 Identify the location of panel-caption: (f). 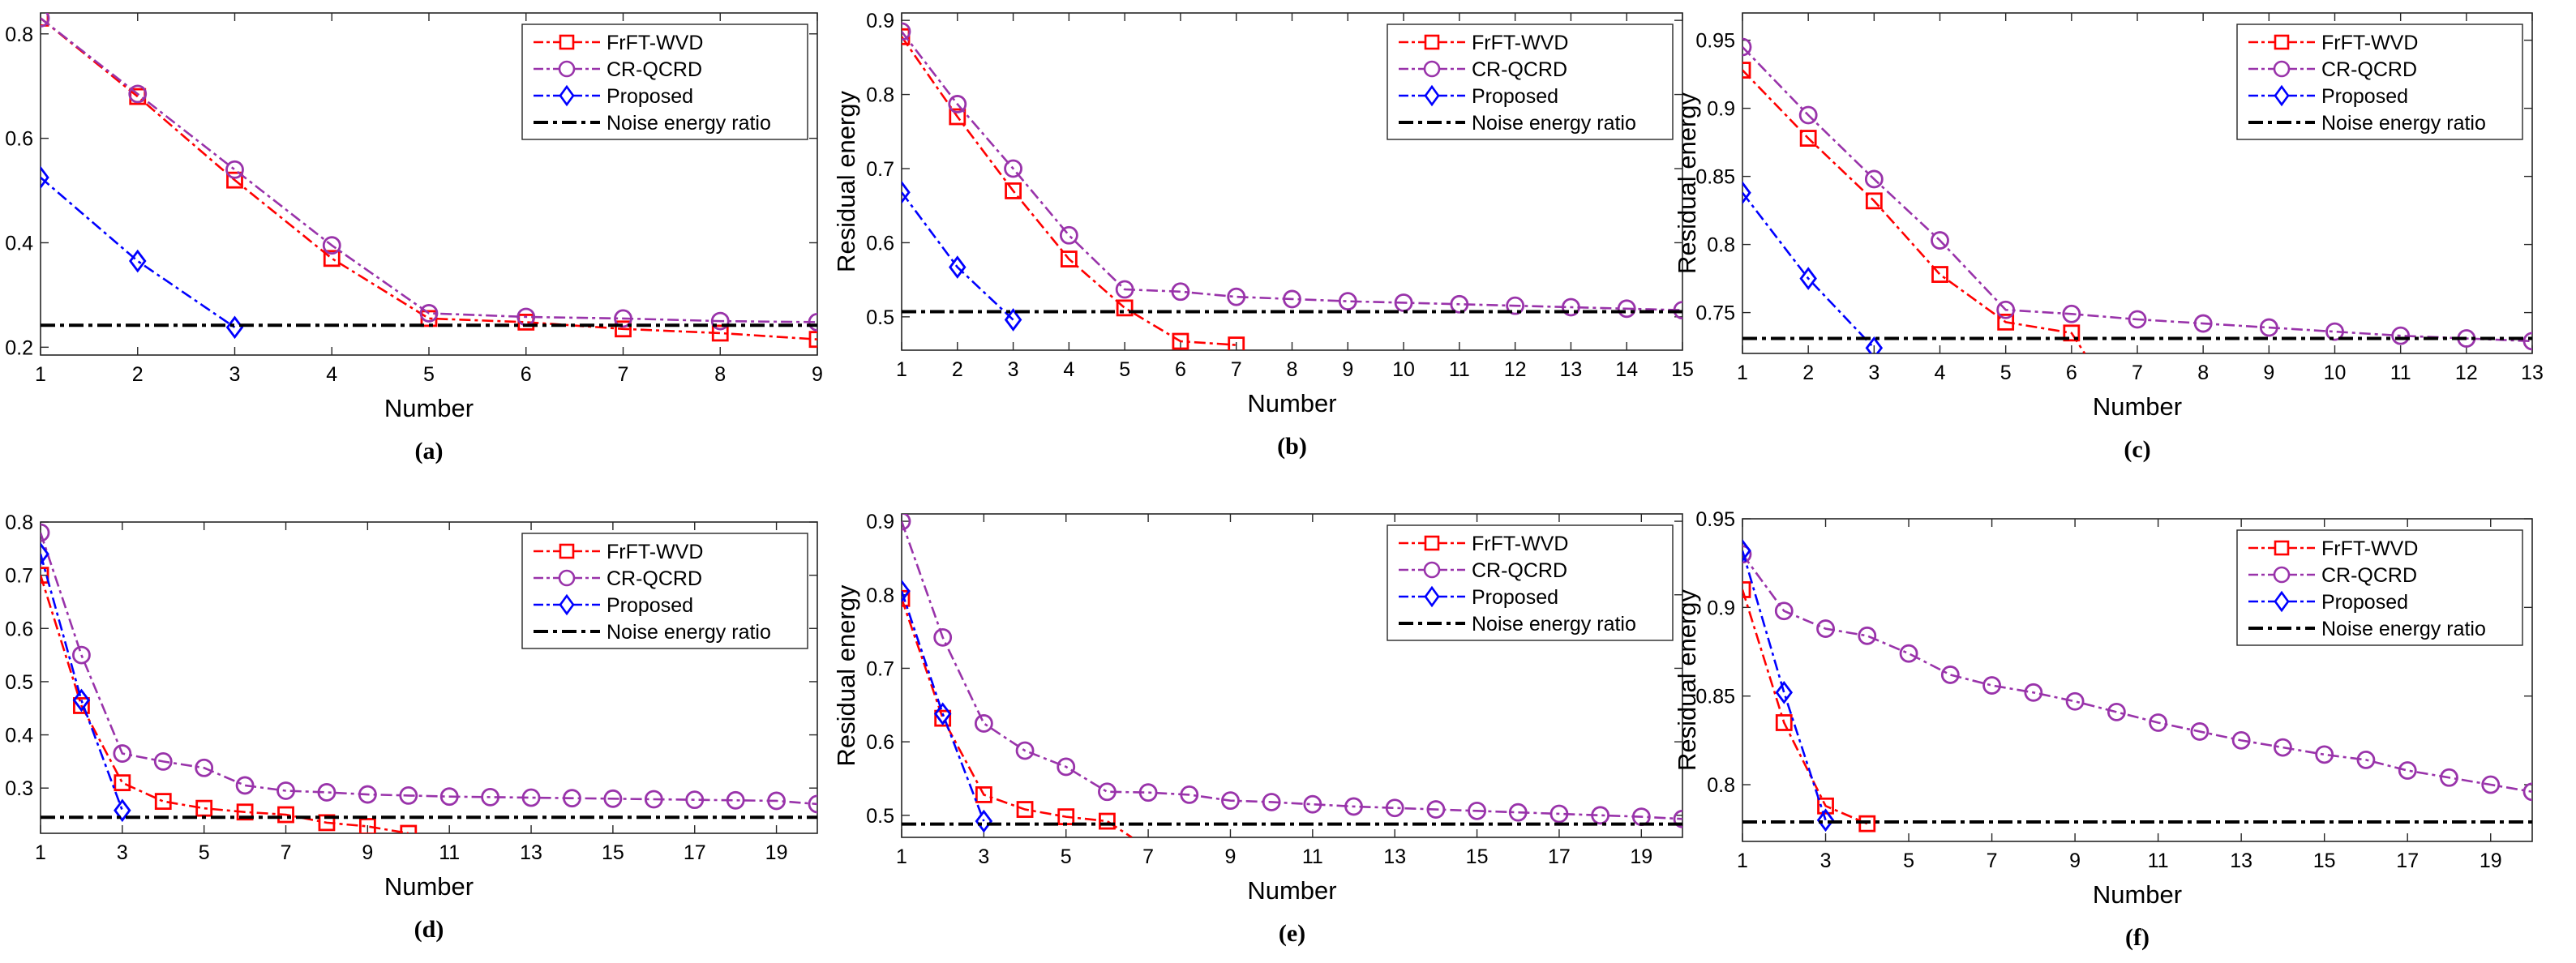
(2137, 937).